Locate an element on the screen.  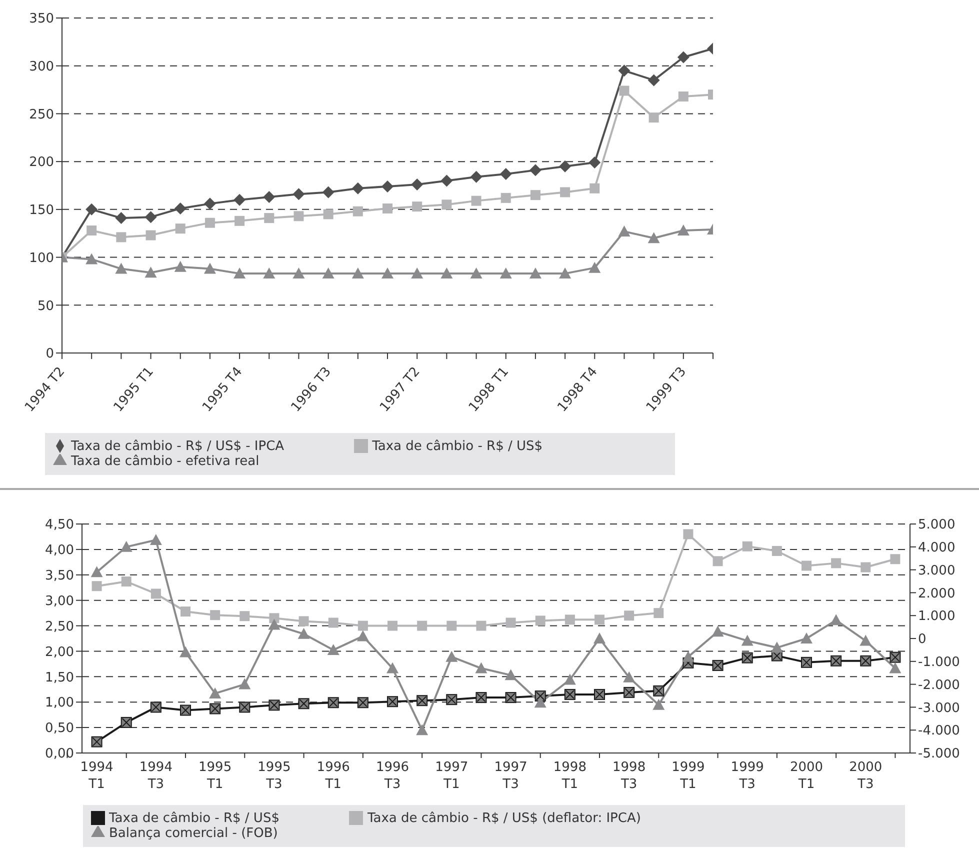
y-tick-label: 2,00 is located at coordinates (59, 652).